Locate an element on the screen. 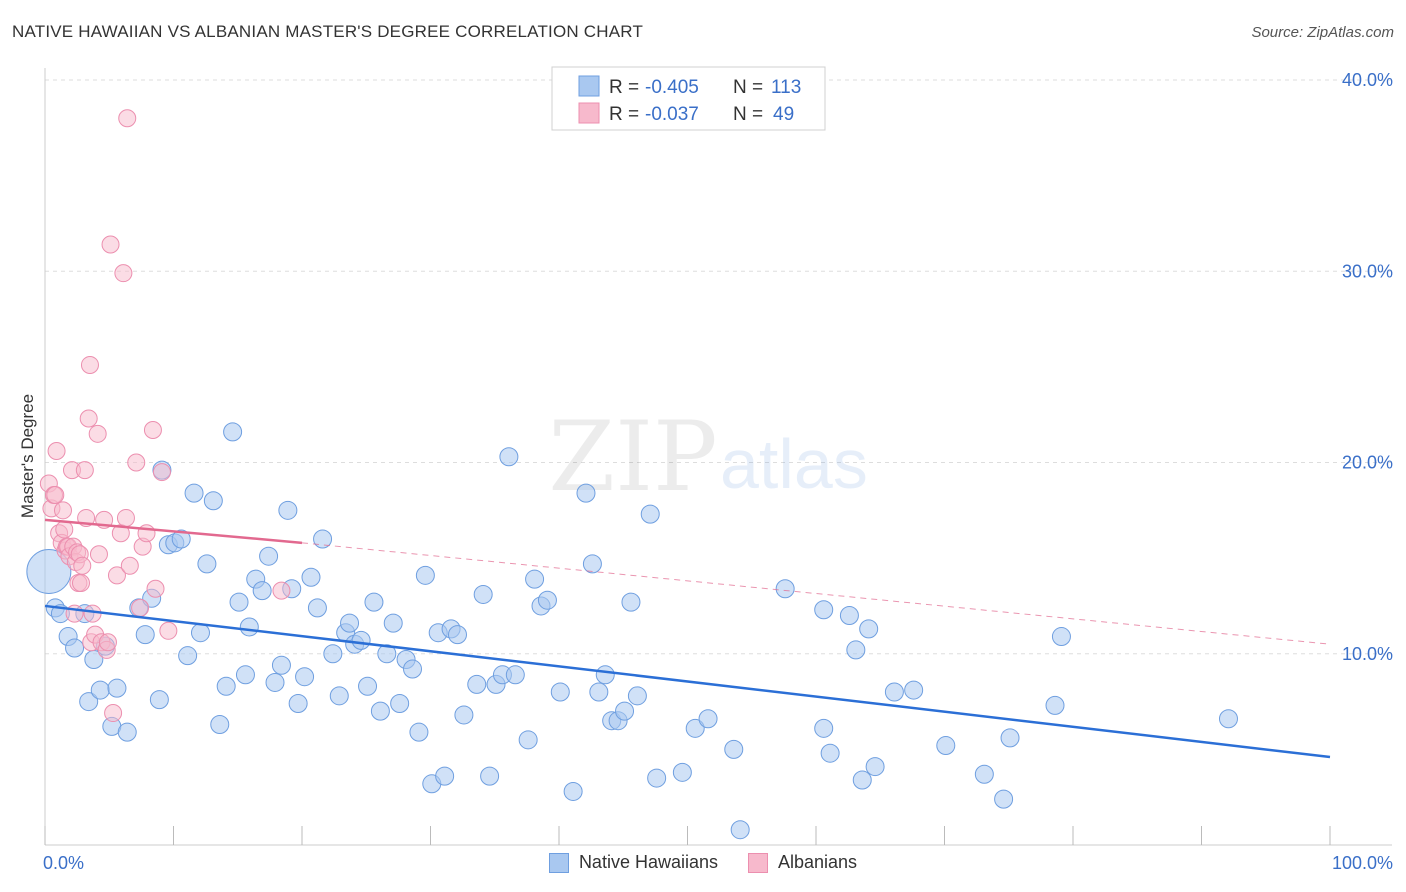  watermark-atlas: atlas is located at coordinates (794, 464).